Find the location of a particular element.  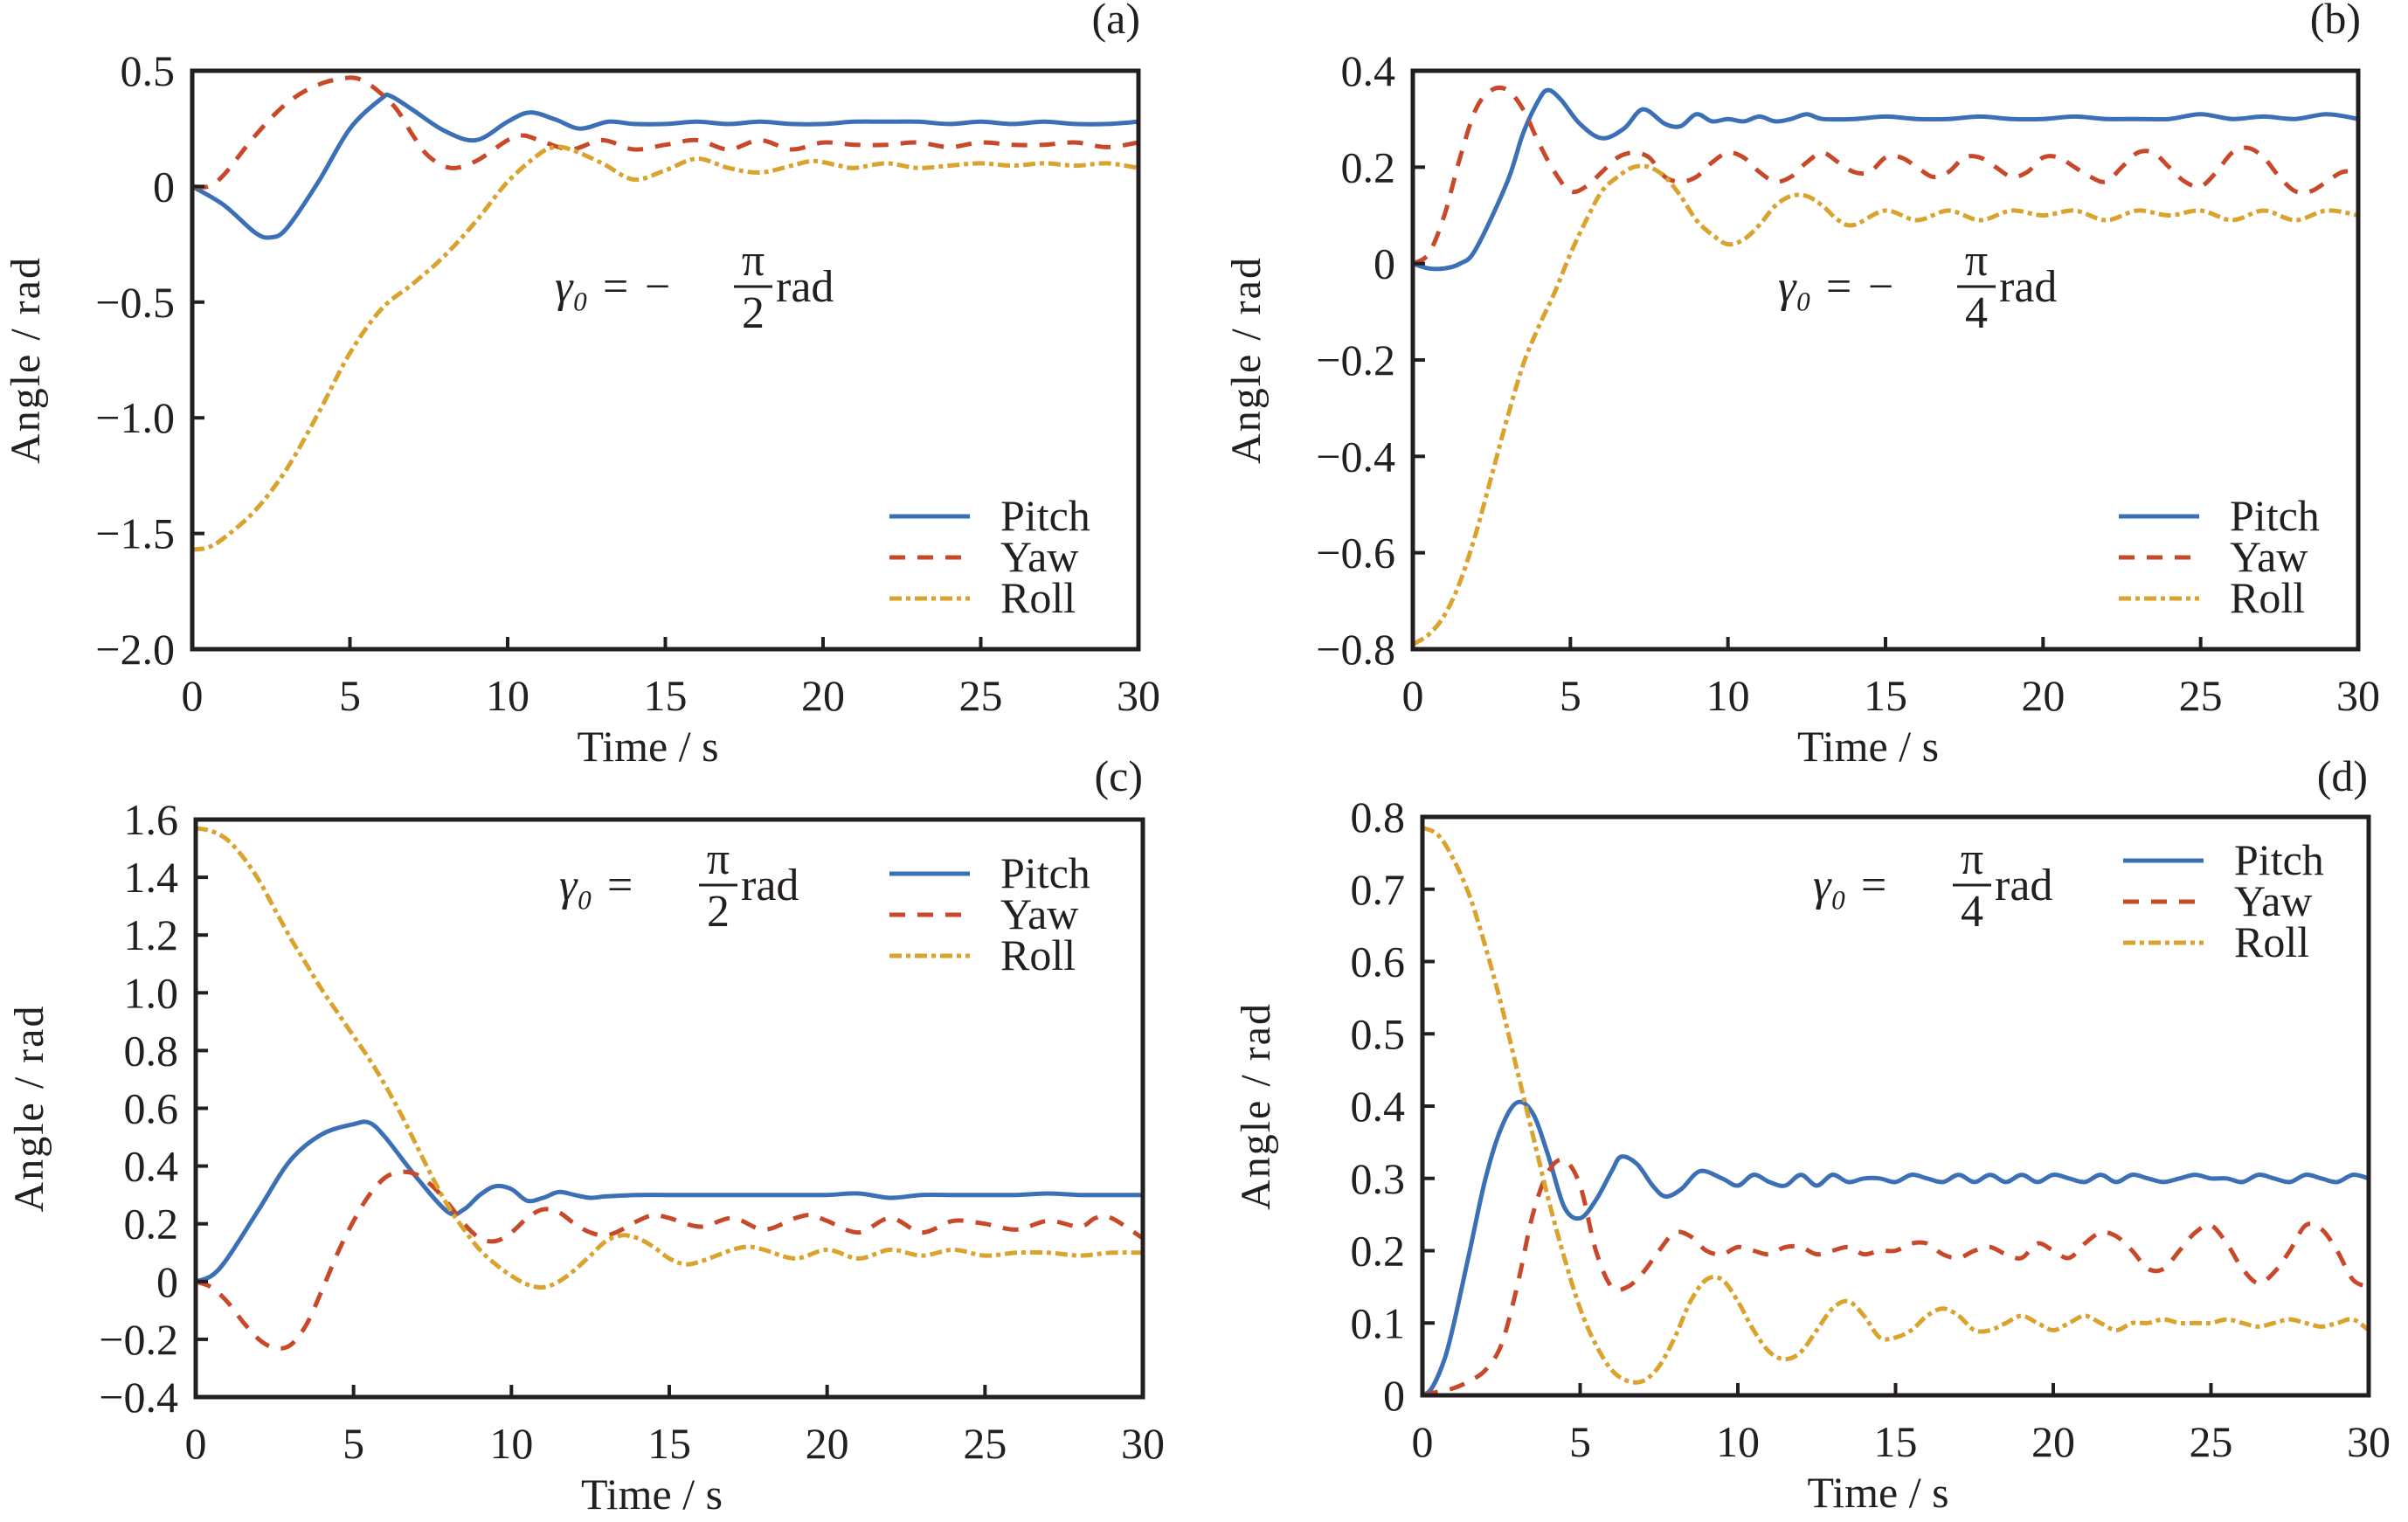

y-tick-label: −1.0 is located at coordinates (135, 417).